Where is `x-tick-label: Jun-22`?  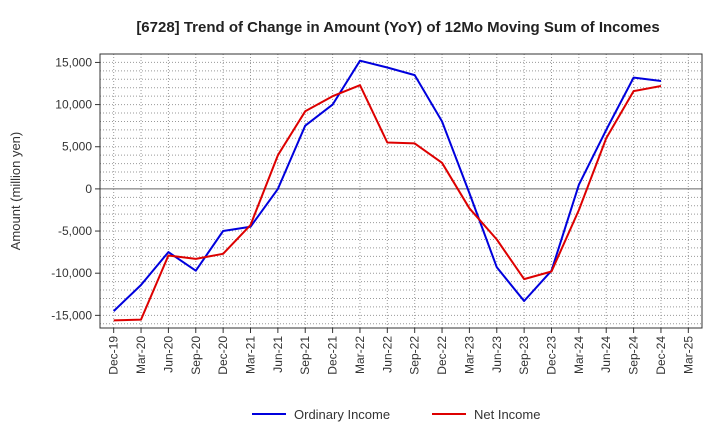
x-tick-label: Jun-22 is located at coordinates (387, 354).